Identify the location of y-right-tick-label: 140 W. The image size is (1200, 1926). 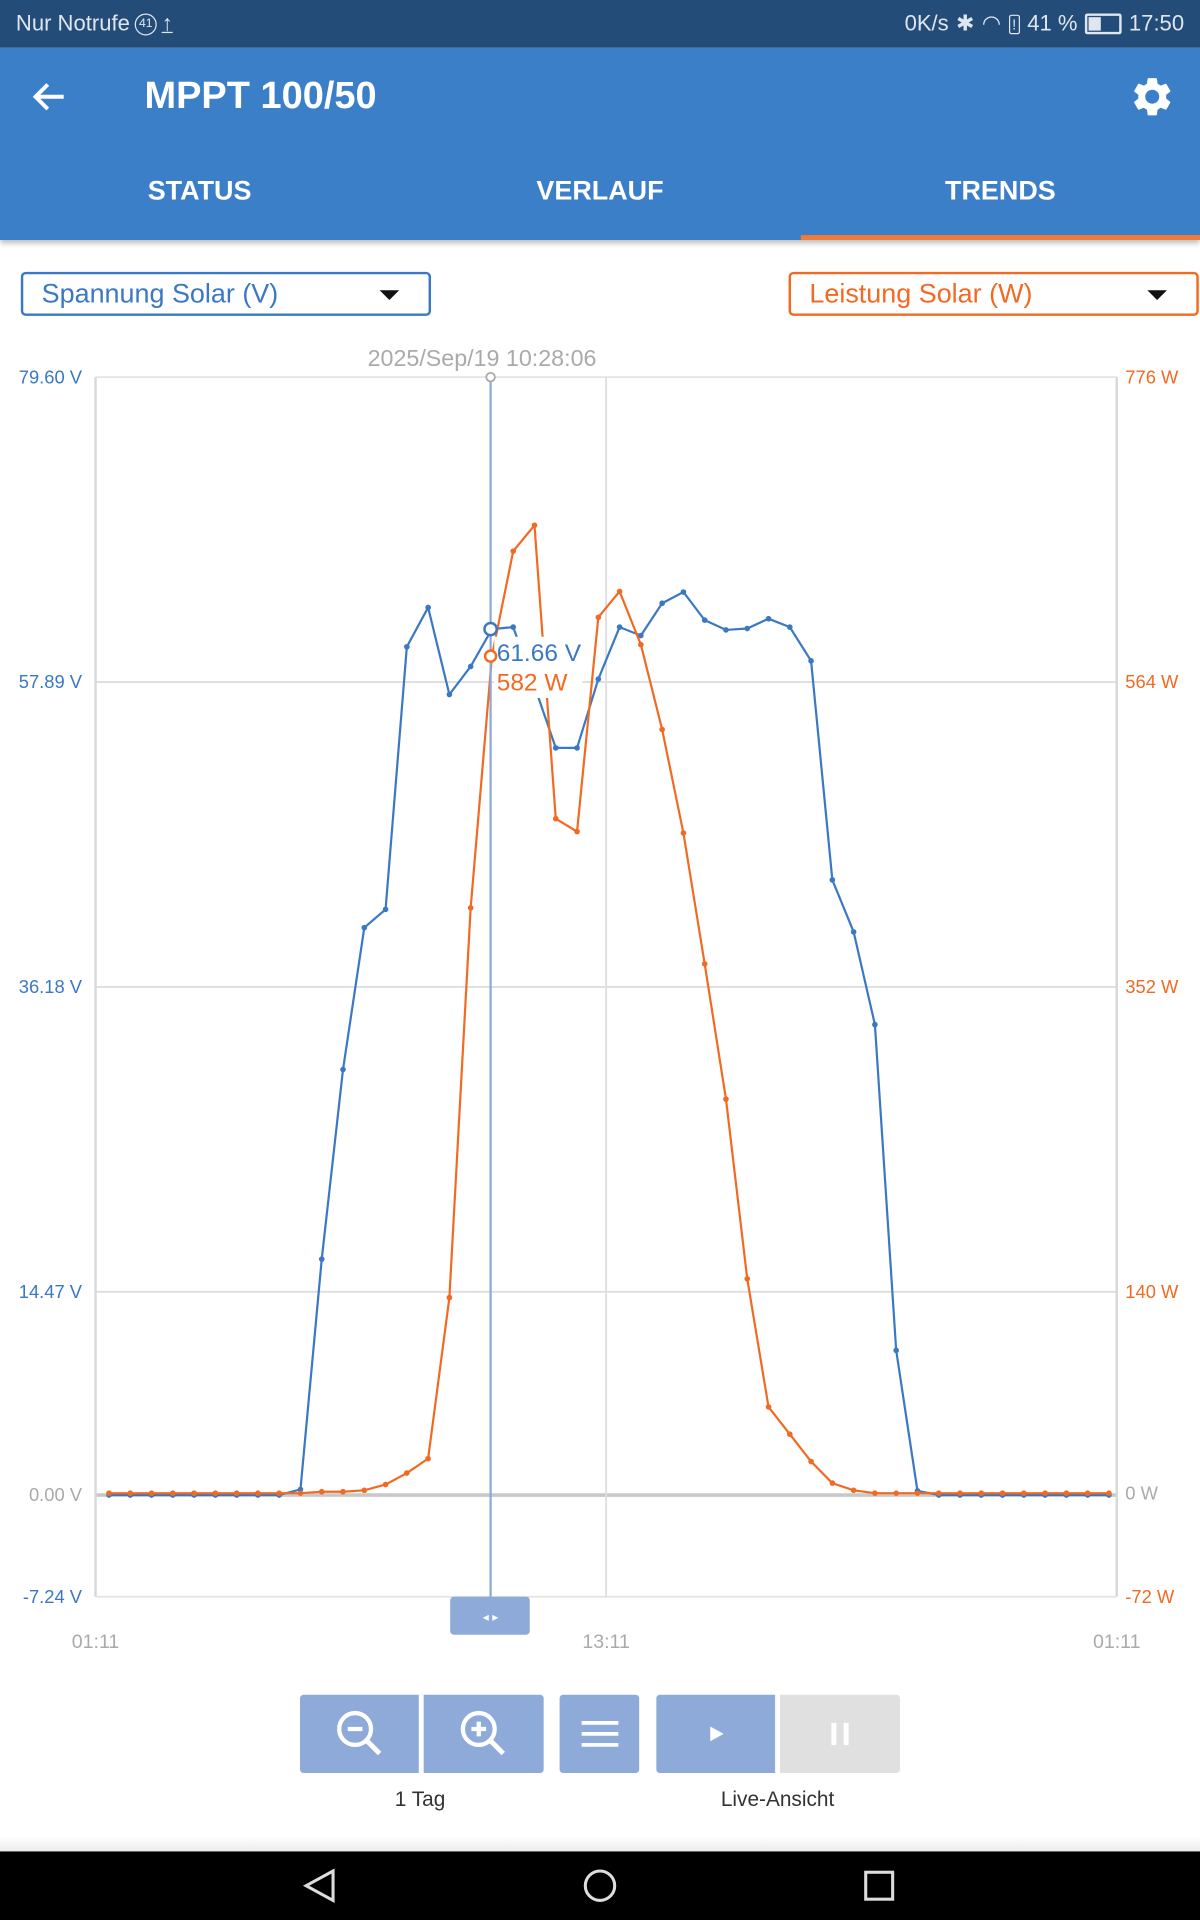
(1152, 1291).